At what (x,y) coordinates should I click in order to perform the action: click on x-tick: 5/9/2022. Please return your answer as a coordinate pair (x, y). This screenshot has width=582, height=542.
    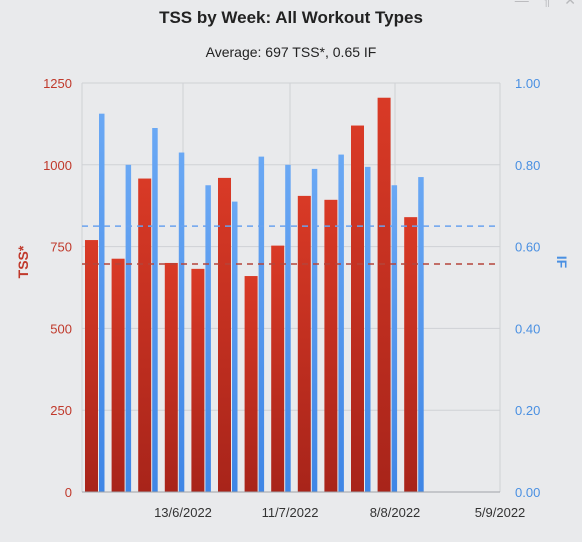
    Looking at the image, I should click on (500, 512).